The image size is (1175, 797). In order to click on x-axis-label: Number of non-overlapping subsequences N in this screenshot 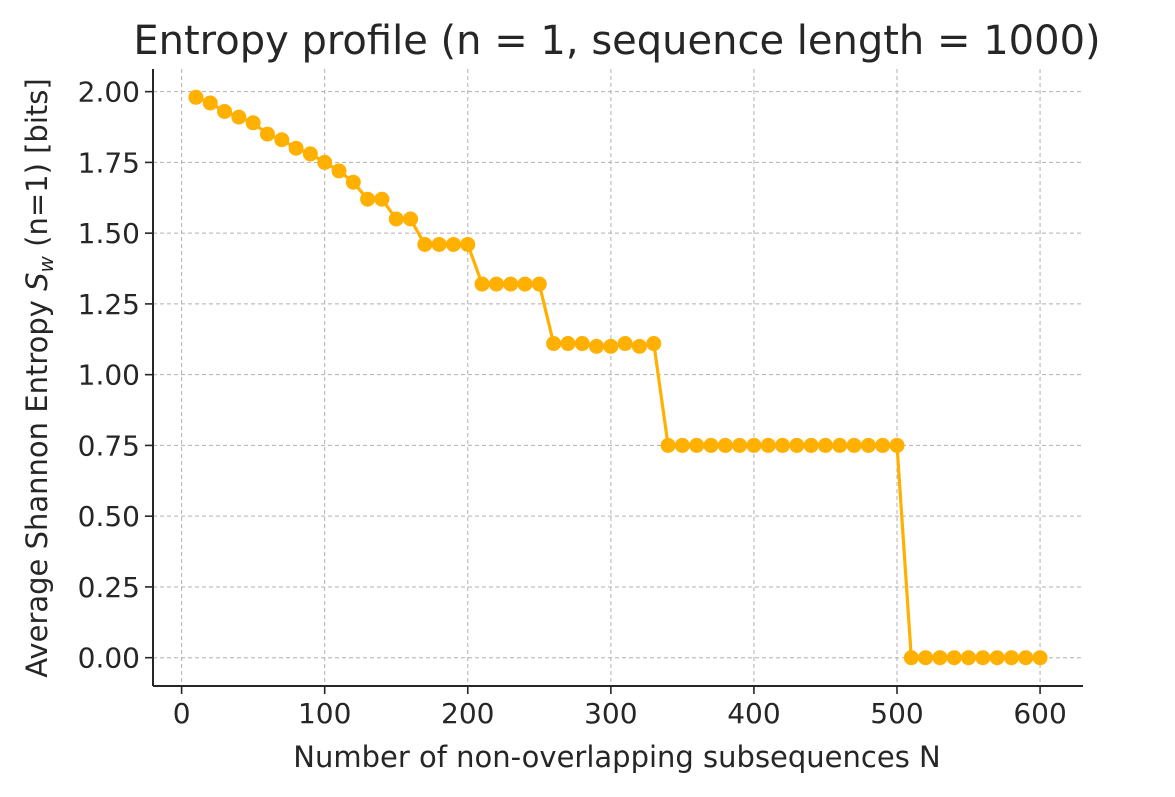, I will do `click(616, 757)`.